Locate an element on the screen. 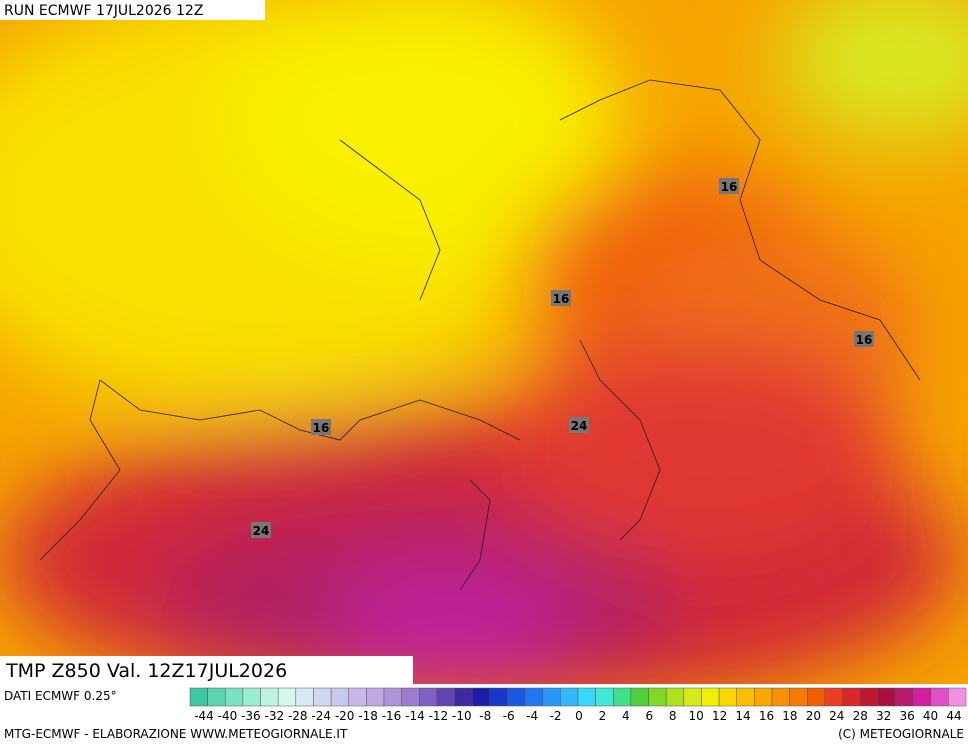  legend-label: -36 is located at coordinates (251, 716).